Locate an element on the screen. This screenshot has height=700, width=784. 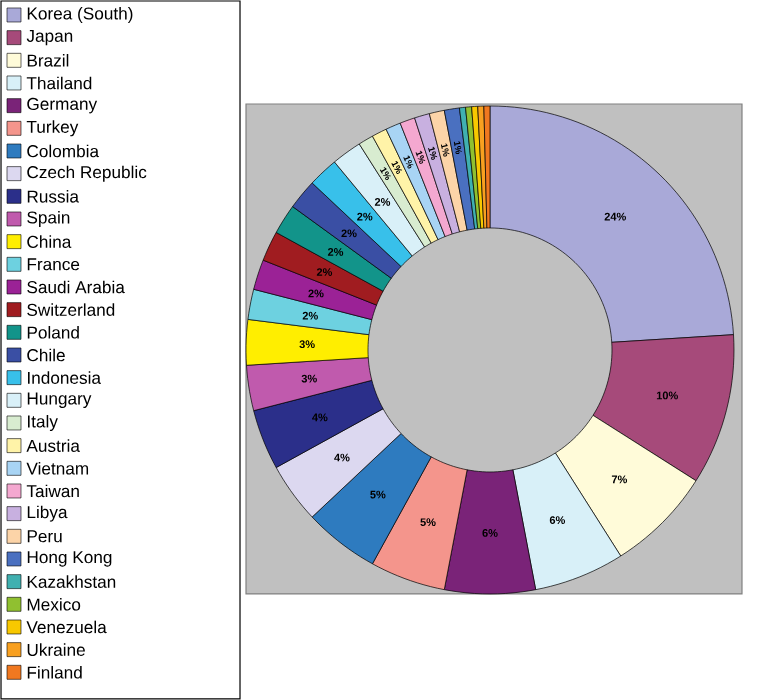
legend-label: Kazakhstan is located at coordinates (71, 581).